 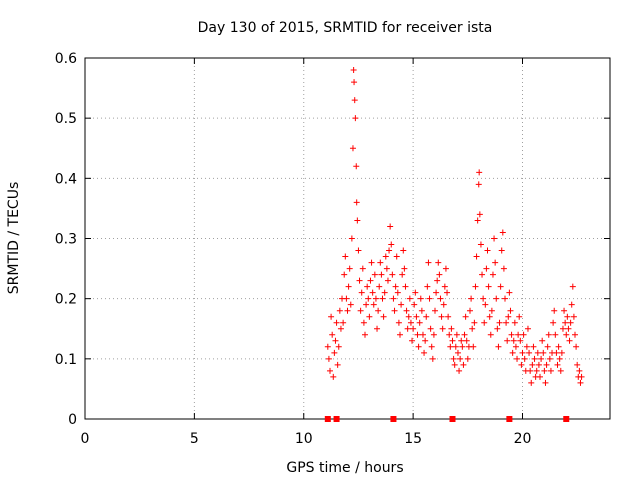 What do you see at coordinates (304, 439) in the screenshot?
I see `x-tick-label: 10` at bounding box center [304, 439].